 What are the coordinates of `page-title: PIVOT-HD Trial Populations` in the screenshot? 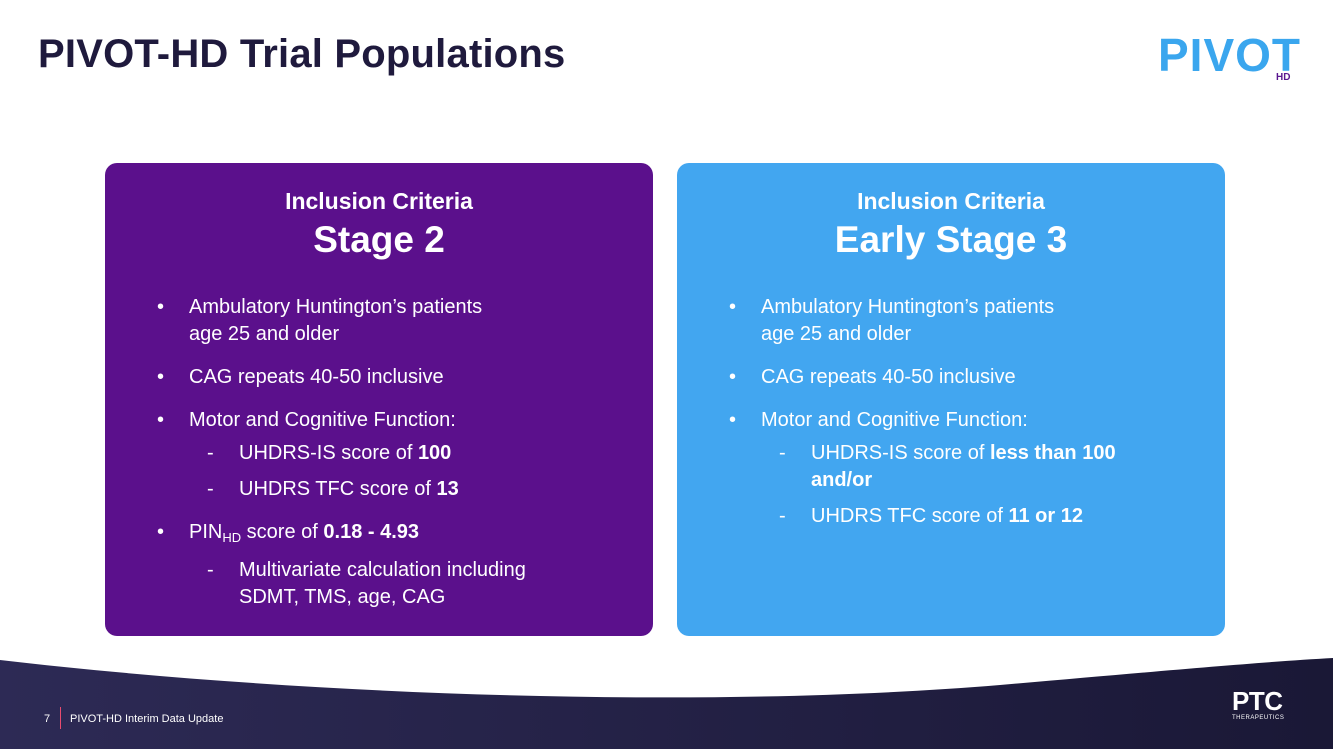 It's located at (302, 54).